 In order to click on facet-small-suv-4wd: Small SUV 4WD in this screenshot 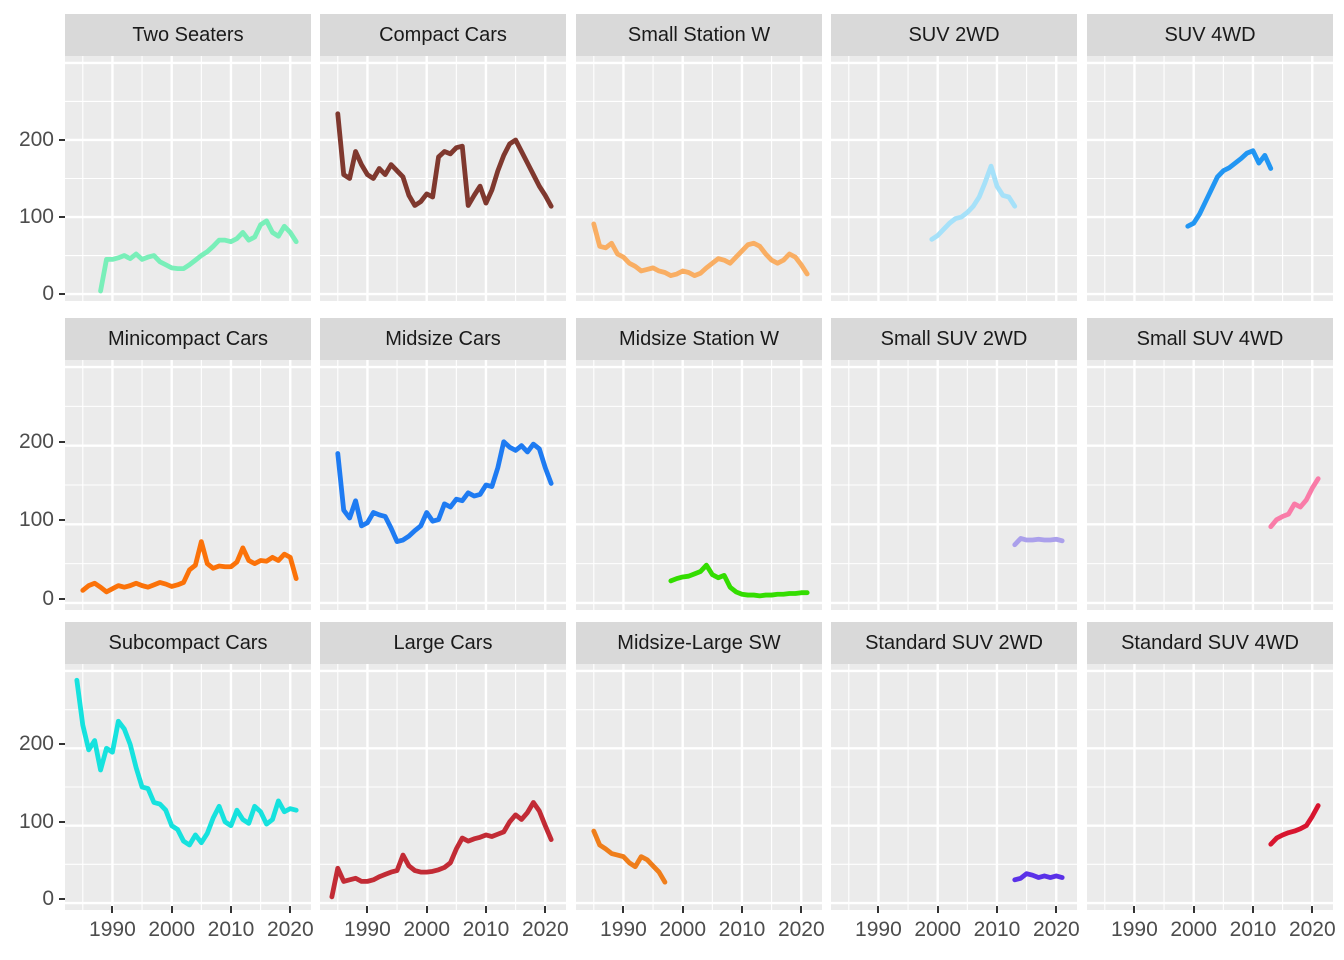, I will do `click(1210, 464)`.